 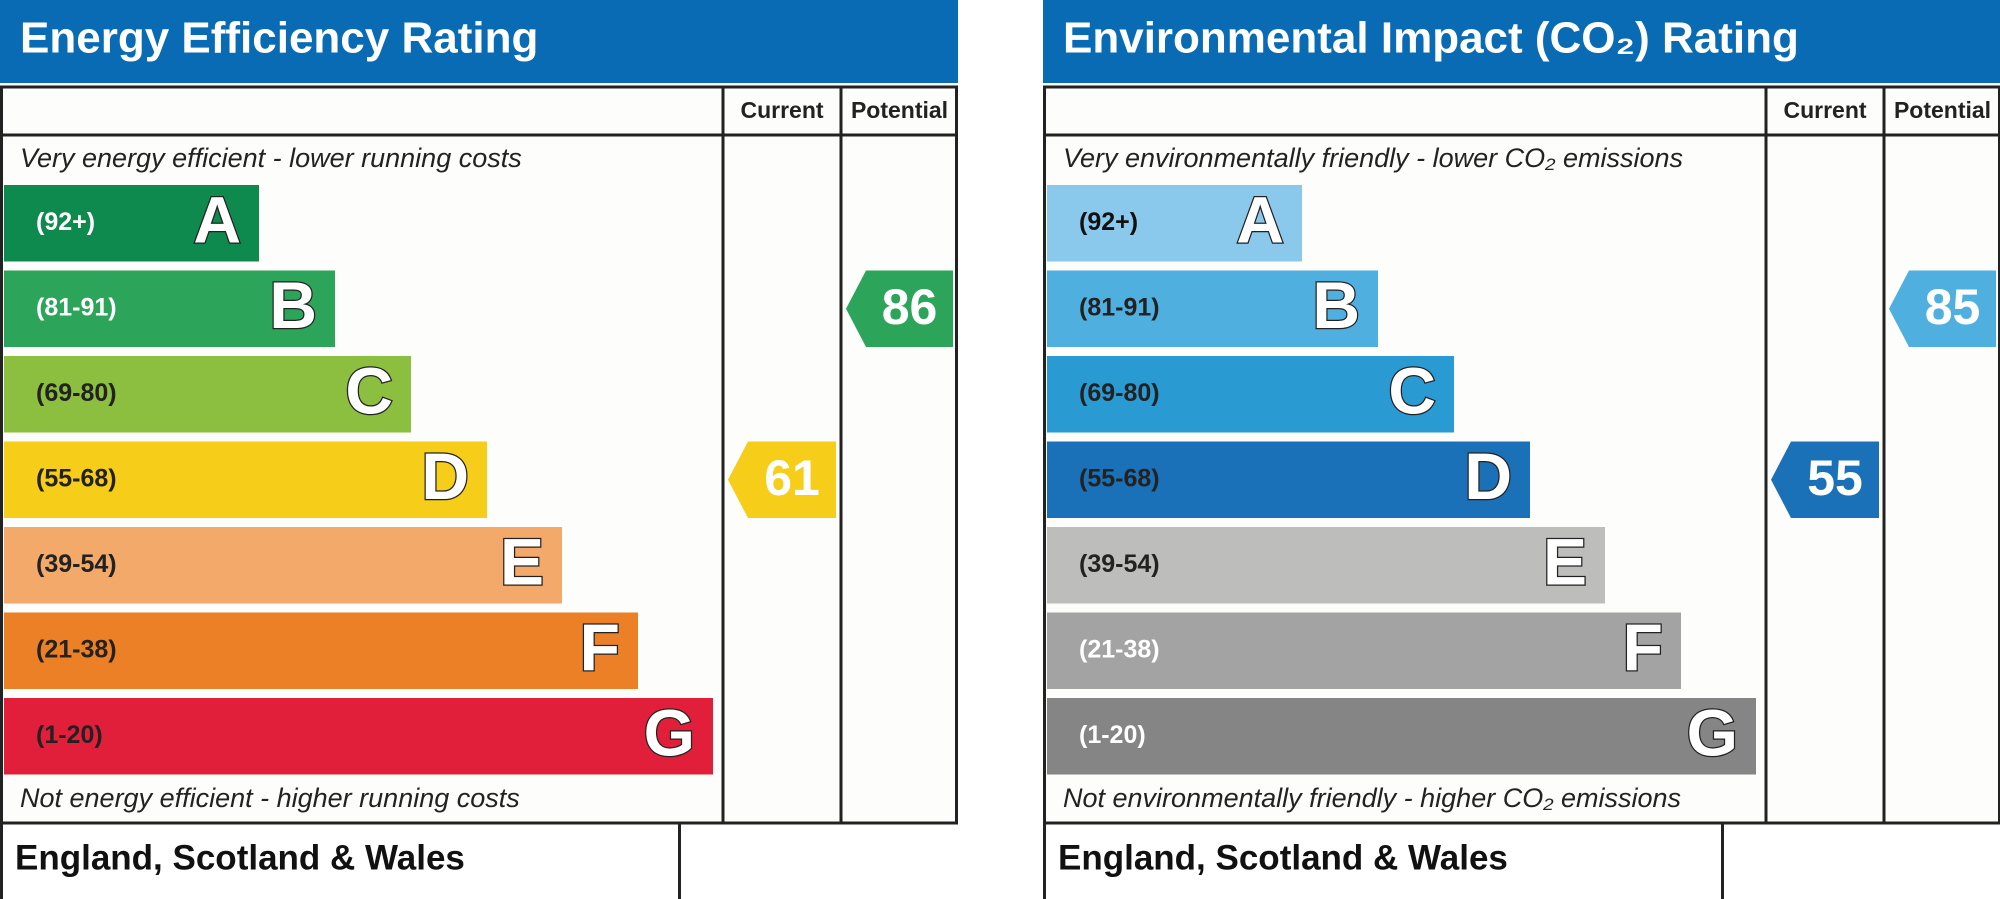 What do you see at coordinates (1431, 38) in the screenshot?
I see `title: Environmental Impact (CO₂) Rating` at bounding box center [1431, 38].